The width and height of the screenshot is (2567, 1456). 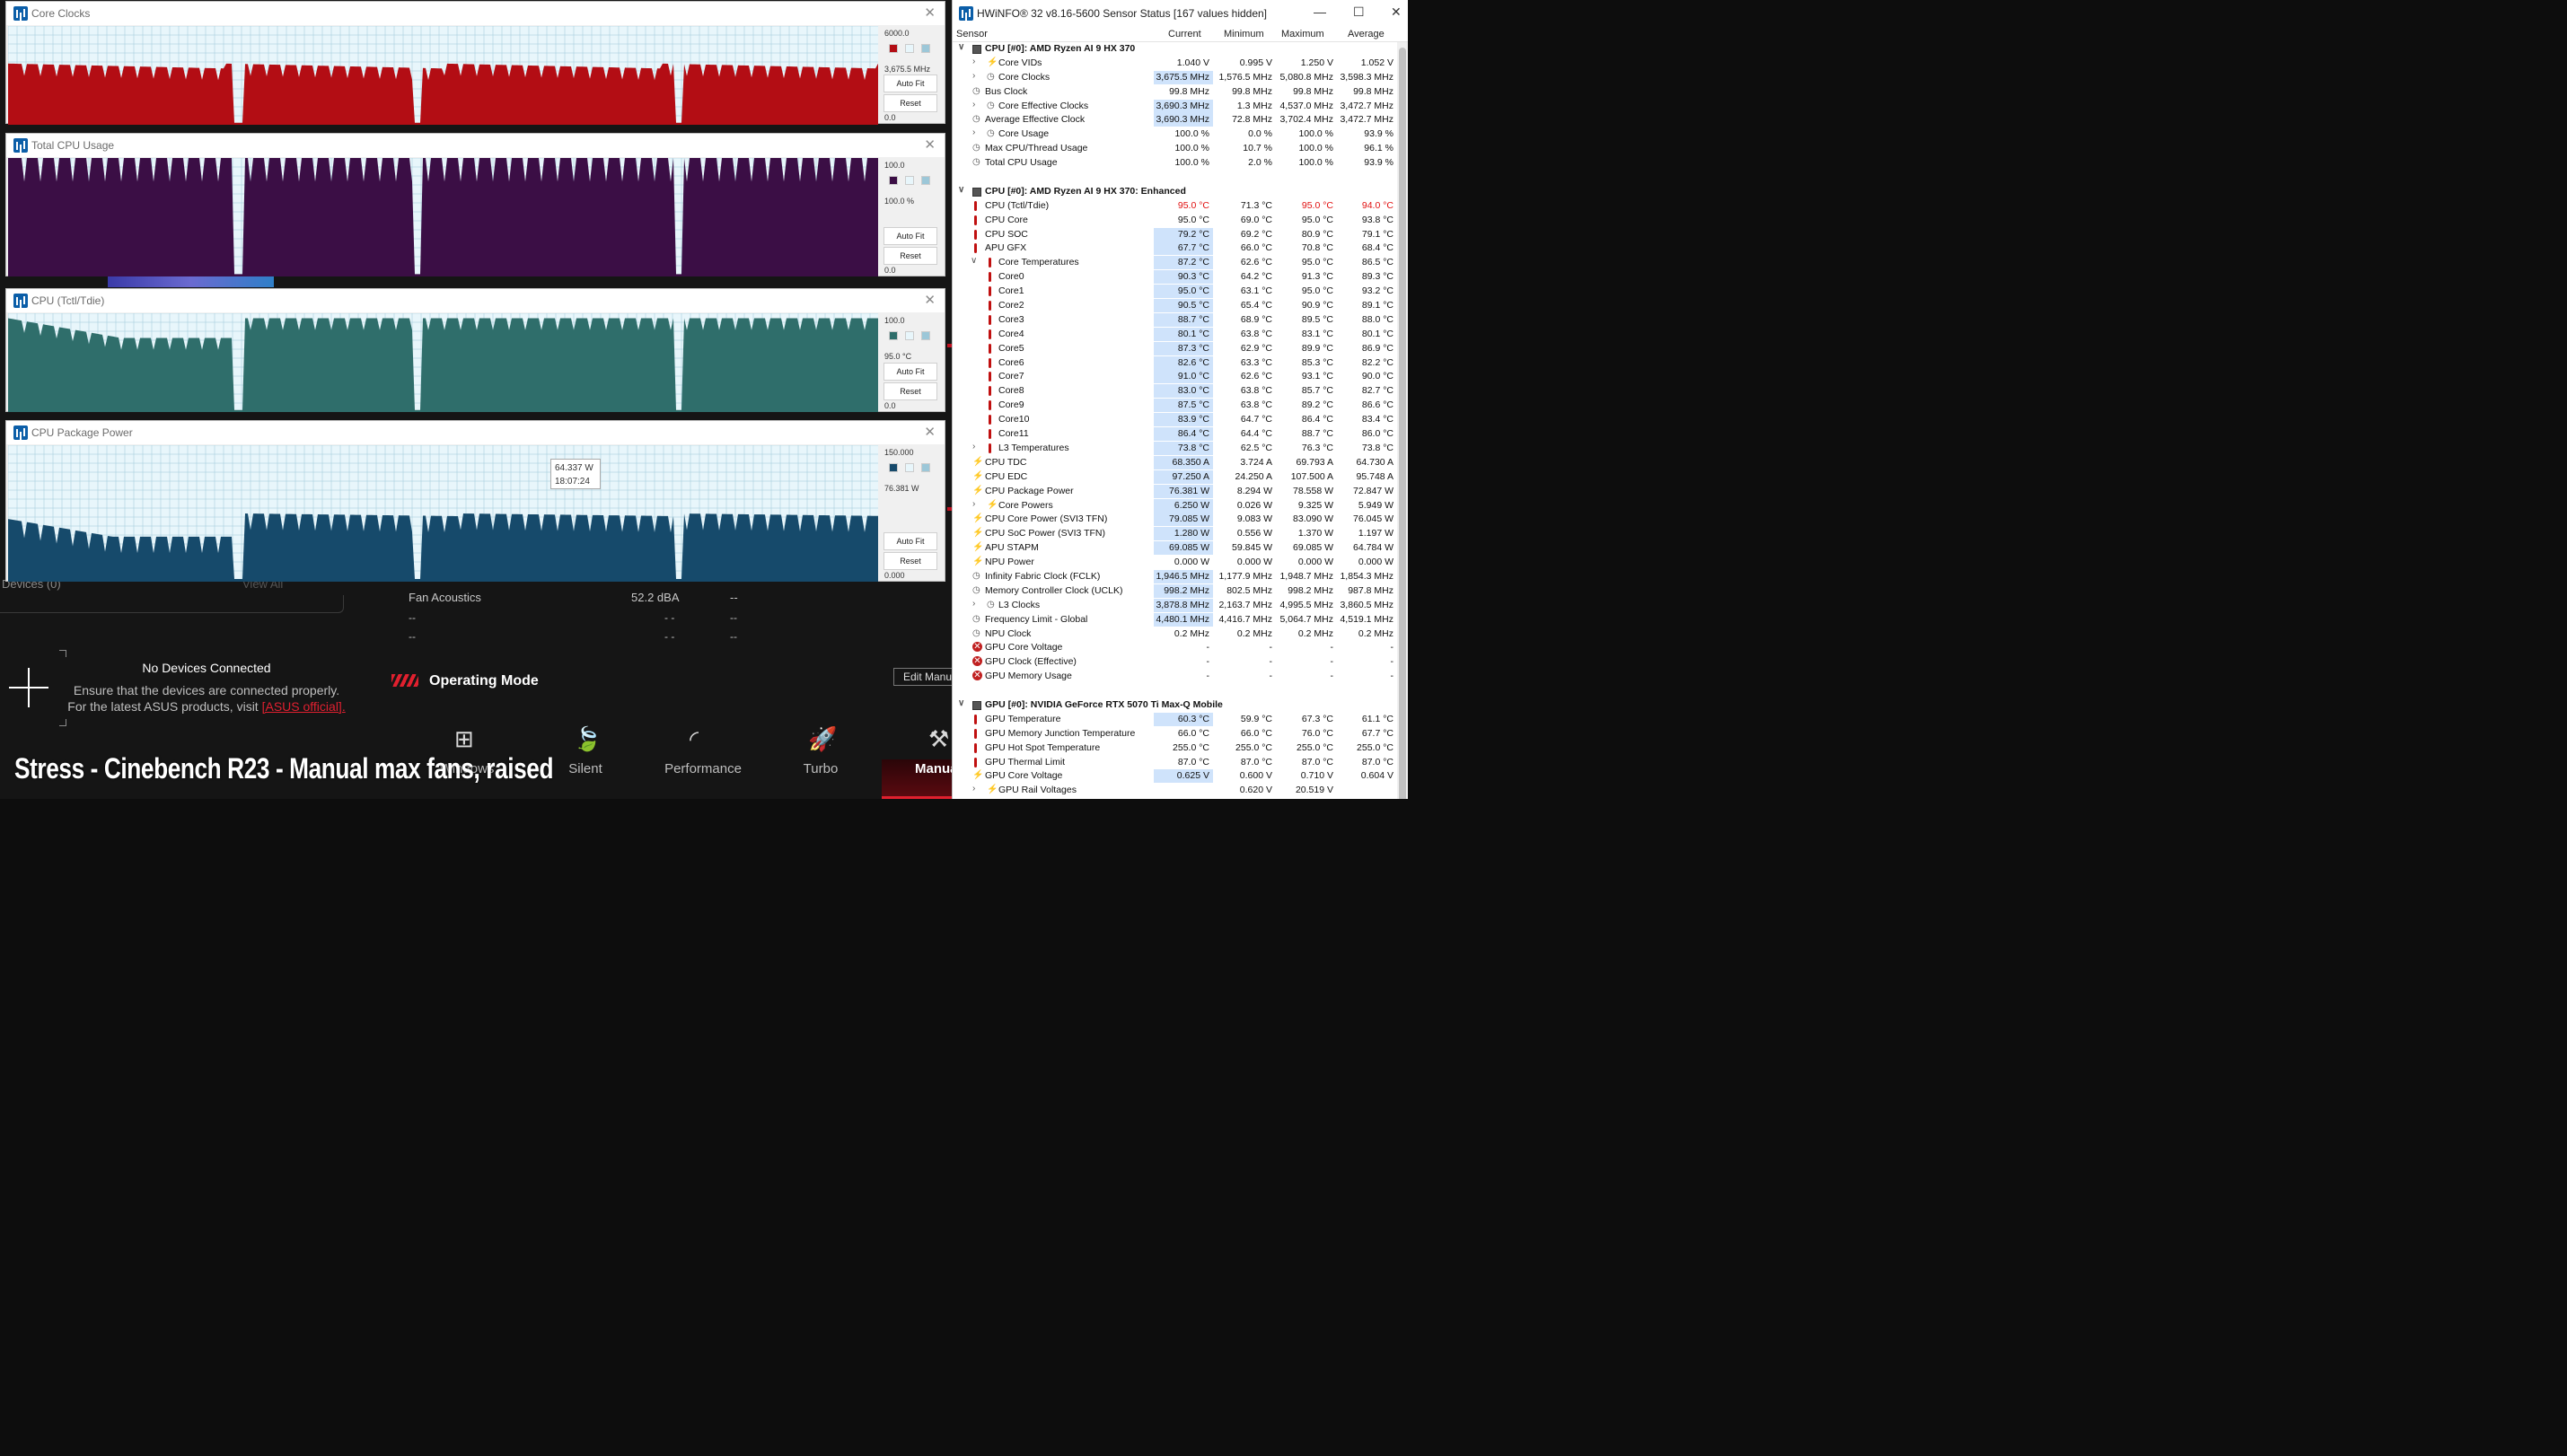 What do you see at coordinates (1180, 221) in the screenshot?
I see `sensor-row: CPU Core 95.0 °C 69.0 °C 95.0 °C 93.8 °C` at bounding box center [1180, 221].